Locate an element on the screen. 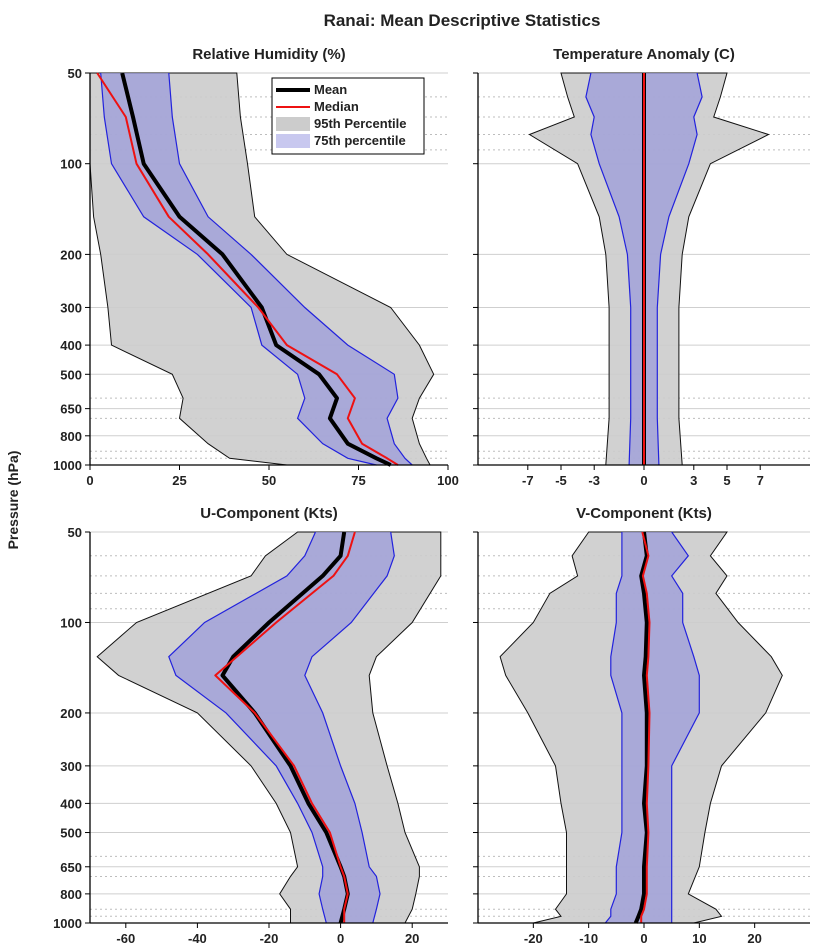  x-tick-label: -40 is located at coordinates (197, 938).